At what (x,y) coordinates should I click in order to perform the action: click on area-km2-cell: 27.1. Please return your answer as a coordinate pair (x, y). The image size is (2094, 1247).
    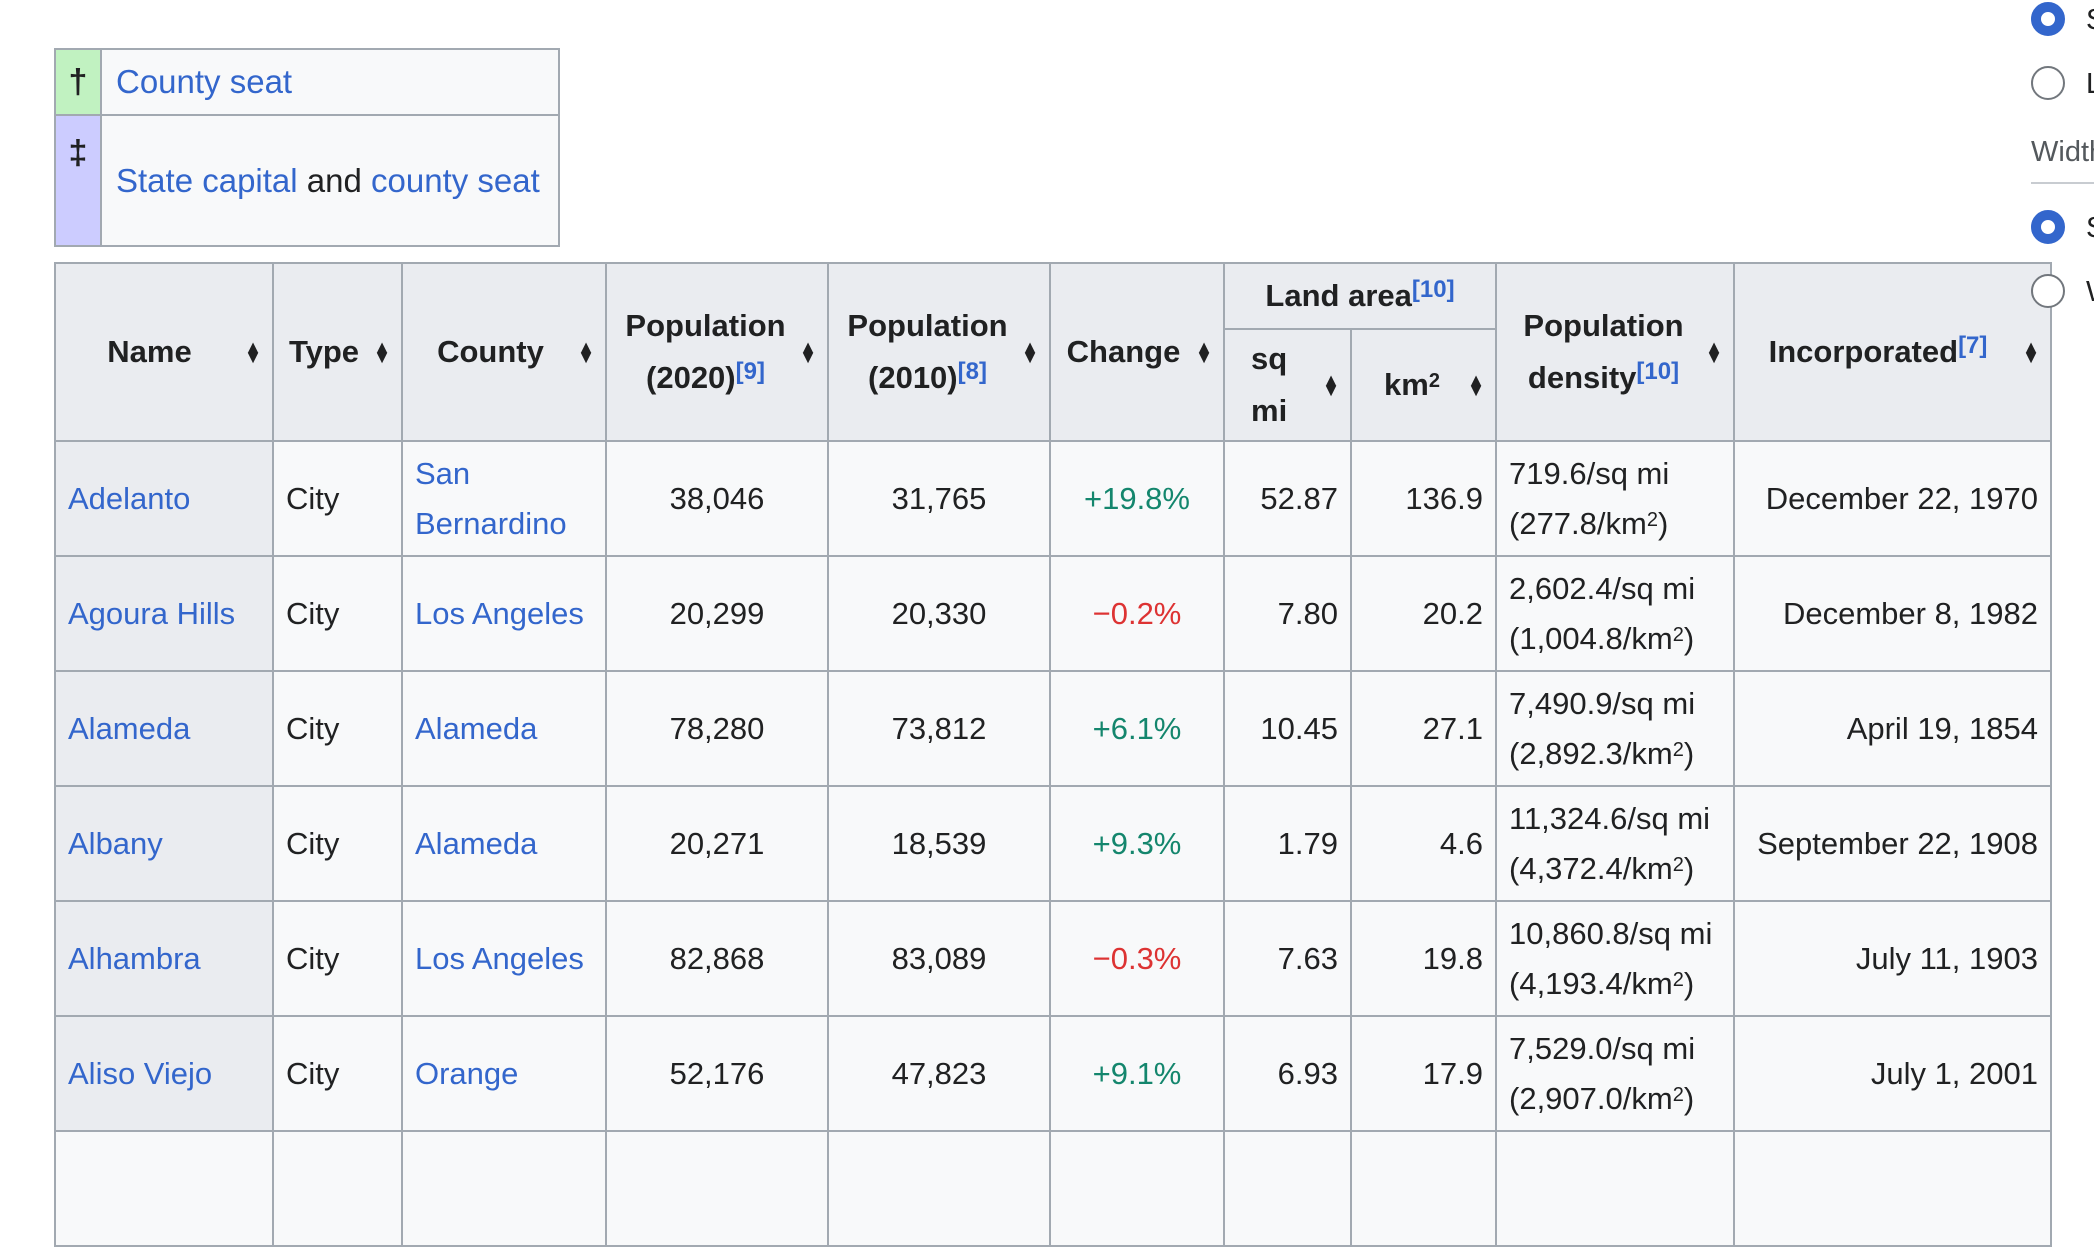
    Looking at the image, I should click on (1423, 728).